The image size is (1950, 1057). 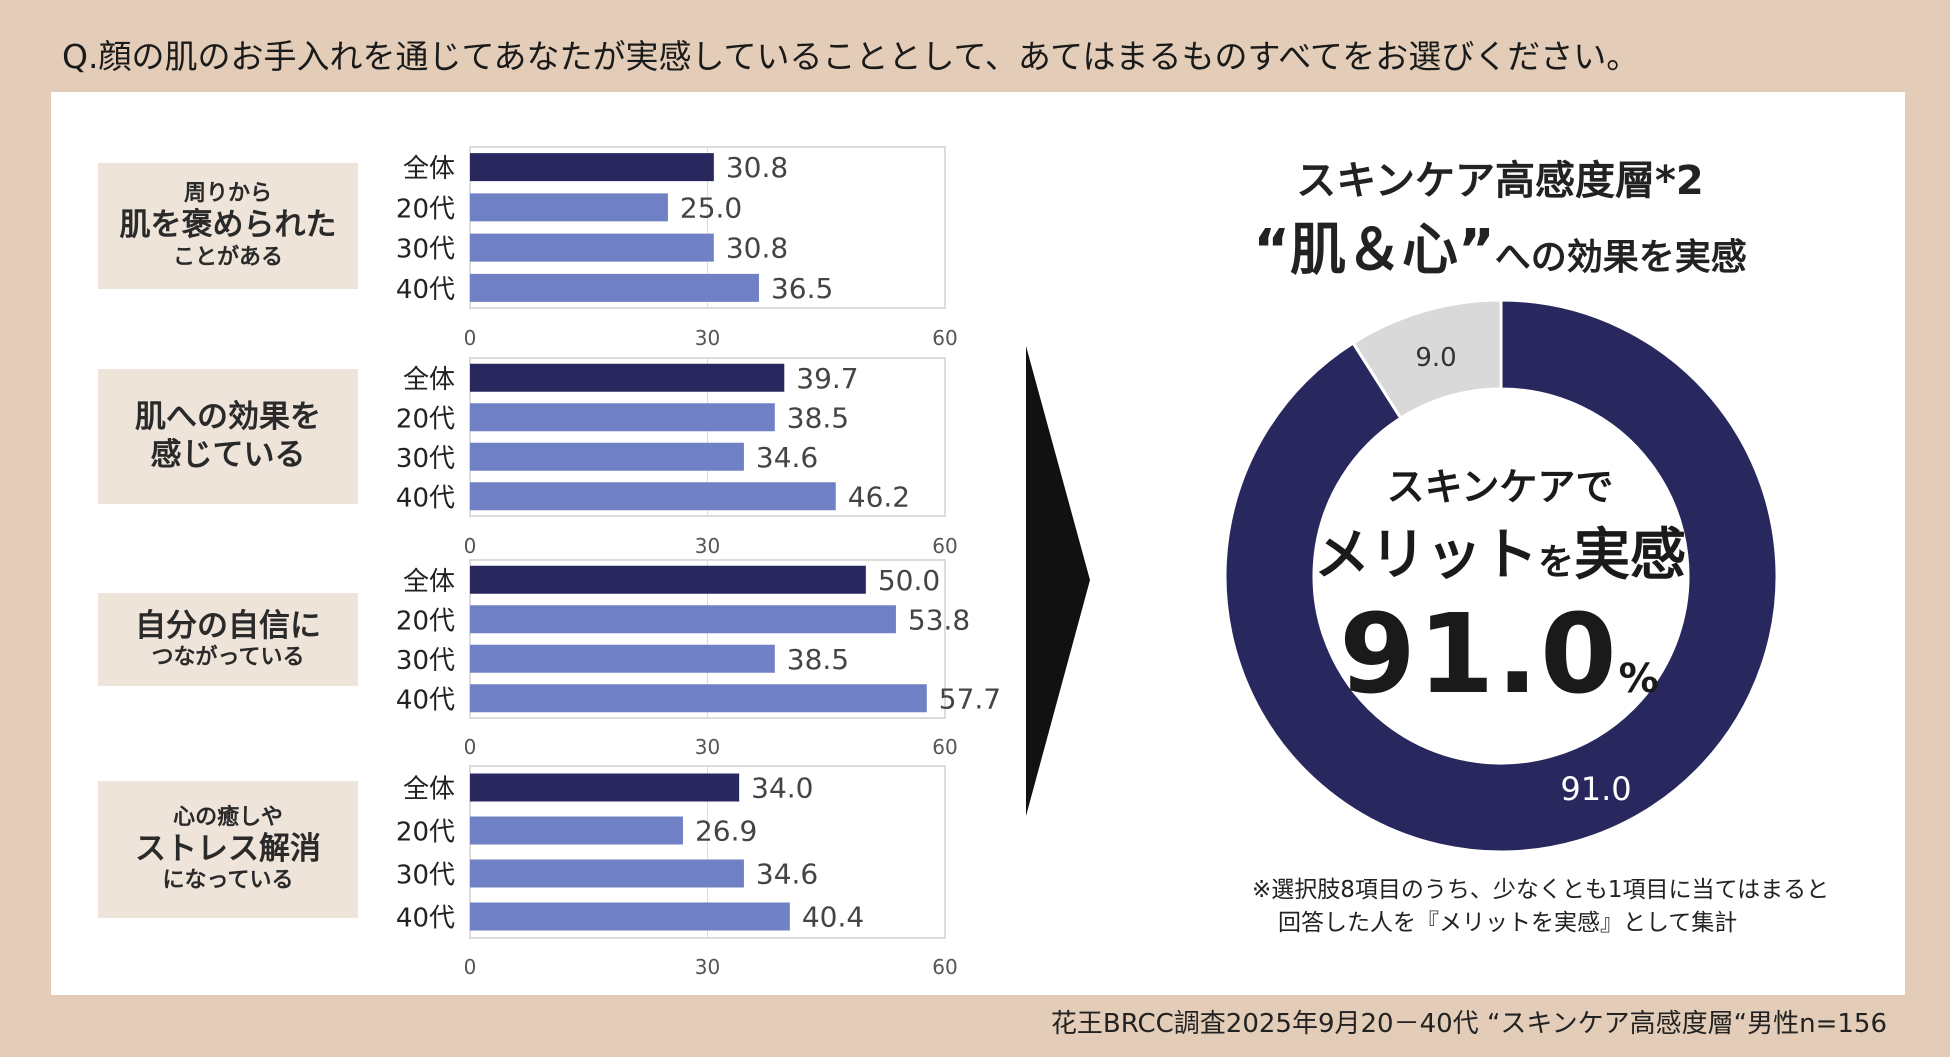 I want to click on bar-chart-1: 30.8 全体 25.0 20代 30.8 30代 36.5 40代 0 30 60, so click(x=677, y=248).